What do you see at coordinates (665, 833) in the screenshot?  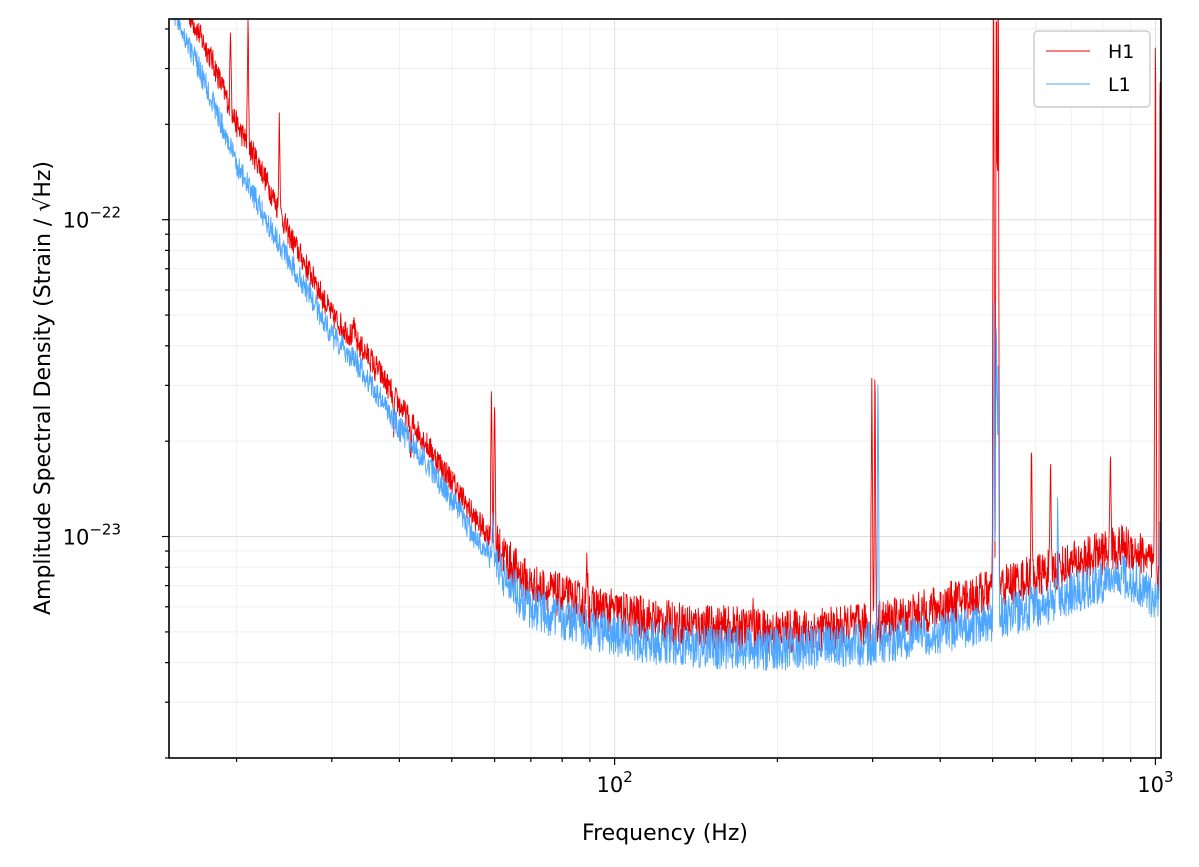 I see `x-axis-label: Frequency (Hz)` at bounding box center [665, 833].